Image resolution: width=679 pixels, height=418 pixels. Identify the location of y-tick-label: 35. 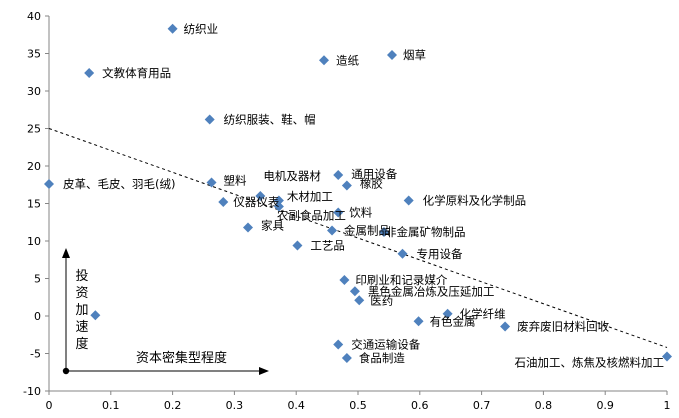
(34, 54).